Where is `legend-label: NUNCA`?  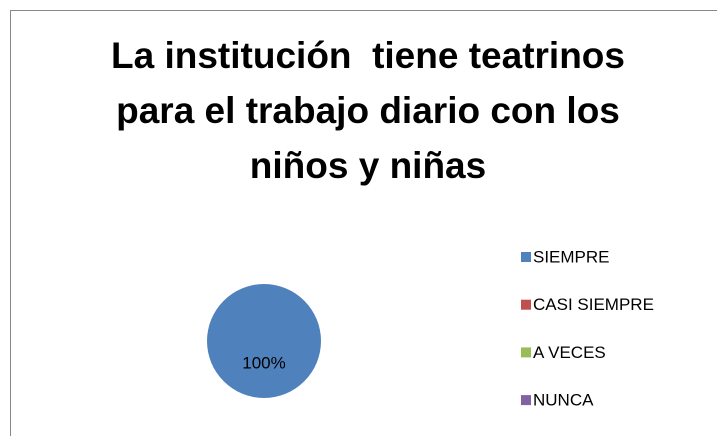 legend-label: NUNCA is located at coordinates (563, 400).